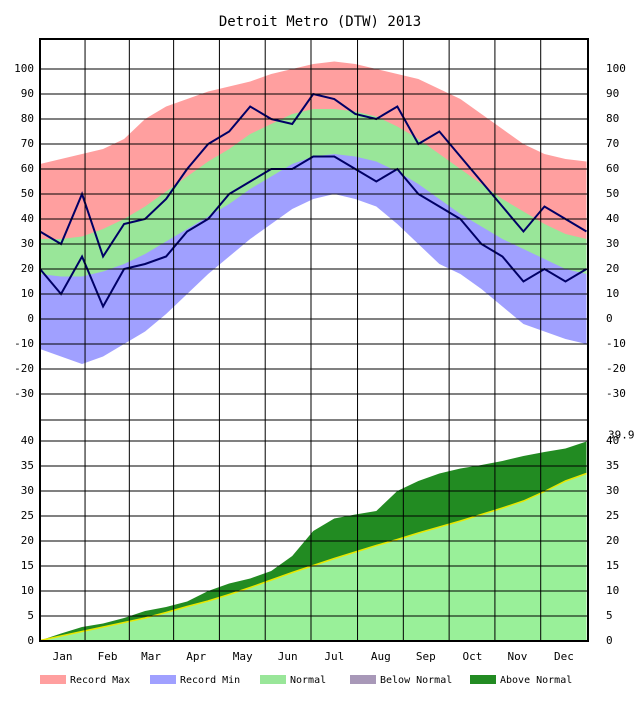 Image resolution: width=640 pixels, height=724 pixels. Describe the element at coordinates (416, 680) in the screenshot. I see `legend-label: Below Normal` at that location.